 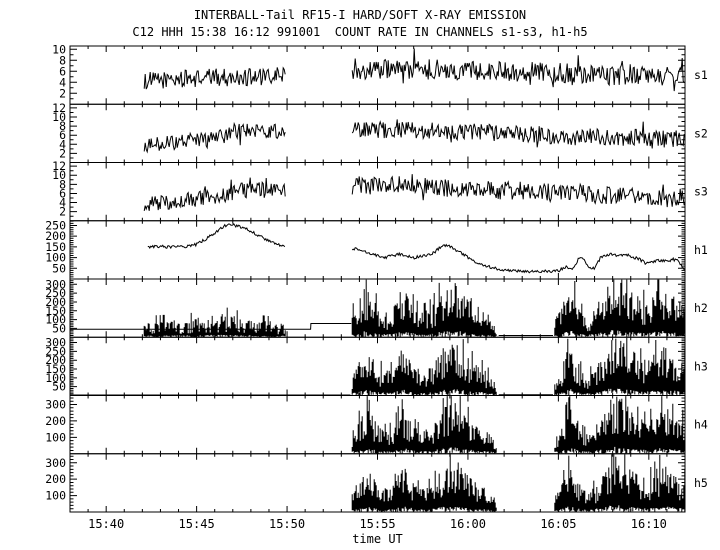 I want to click on y-ticks-h1, so click(x=377, y=249).